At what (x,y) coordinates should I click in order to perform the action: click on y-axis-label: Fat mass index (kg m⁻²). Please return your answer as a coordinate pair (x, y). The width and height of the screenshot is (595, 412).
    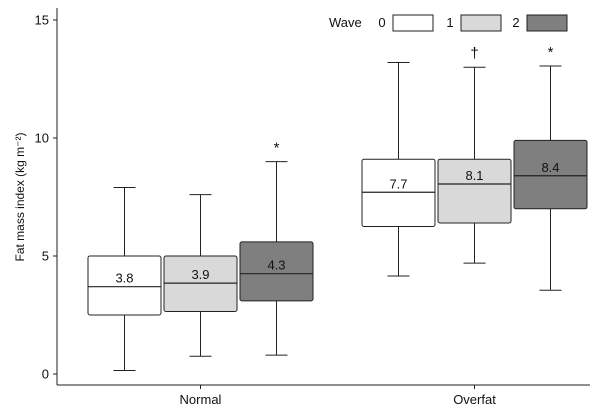
    Looking at the image, I should click on (20, 196).